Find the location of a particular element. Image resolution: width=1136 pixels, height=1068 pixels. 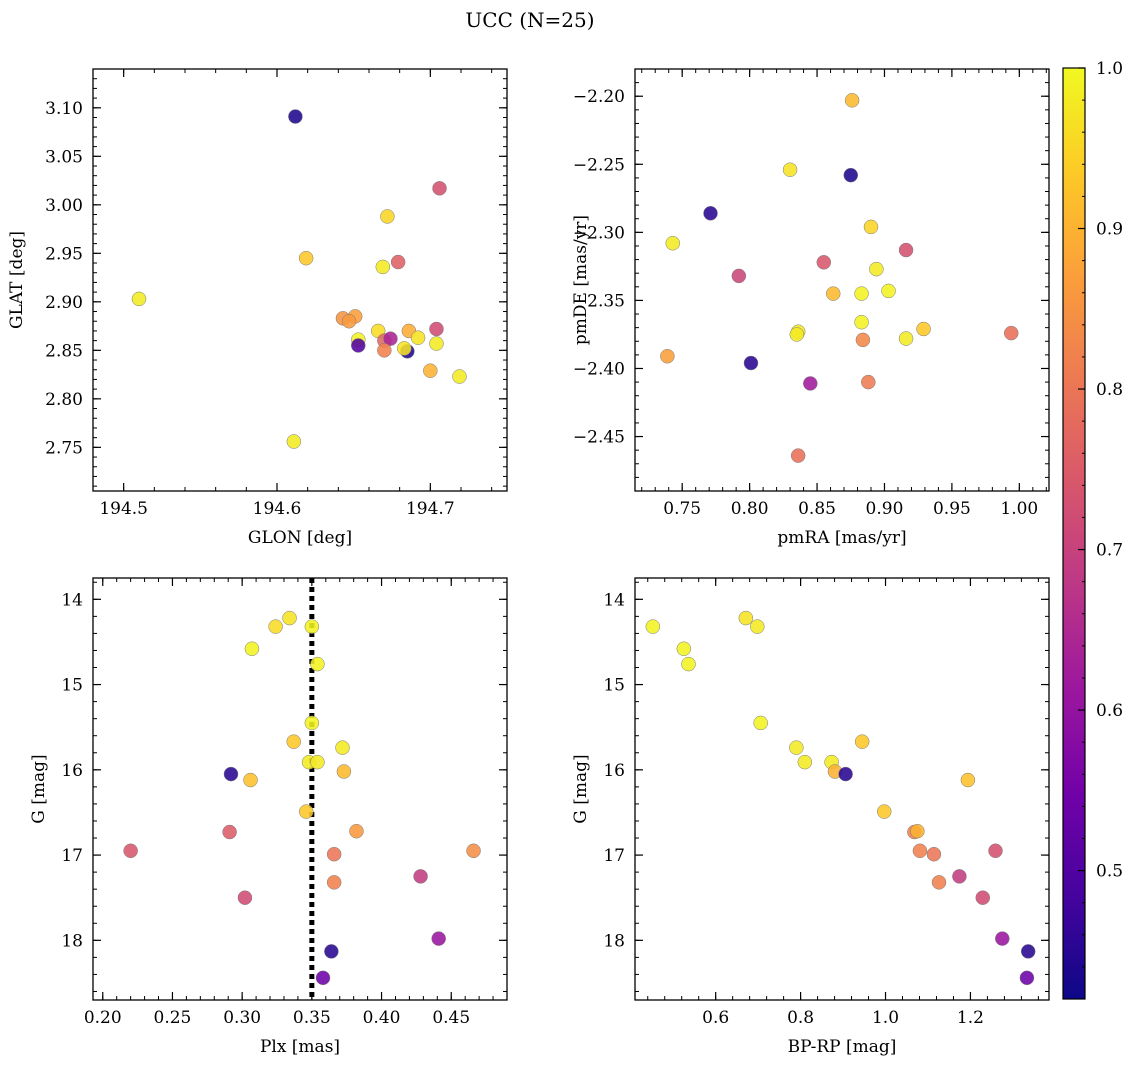

x-tick-label: 0.80 is located at coordinates (750, 509).